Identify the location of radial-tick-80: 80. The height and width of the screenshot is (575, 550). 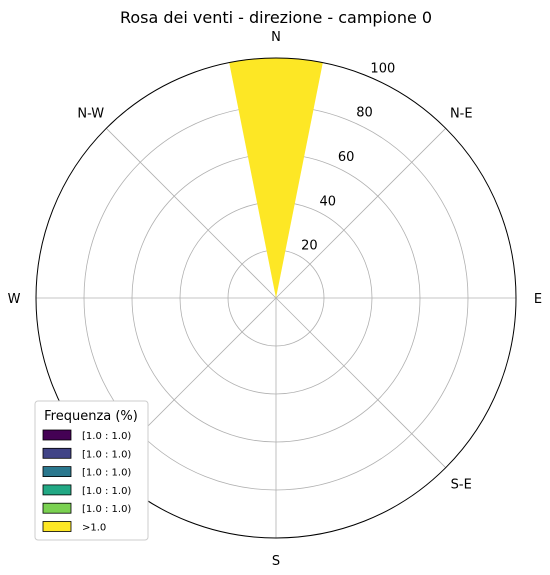
(364, 113).